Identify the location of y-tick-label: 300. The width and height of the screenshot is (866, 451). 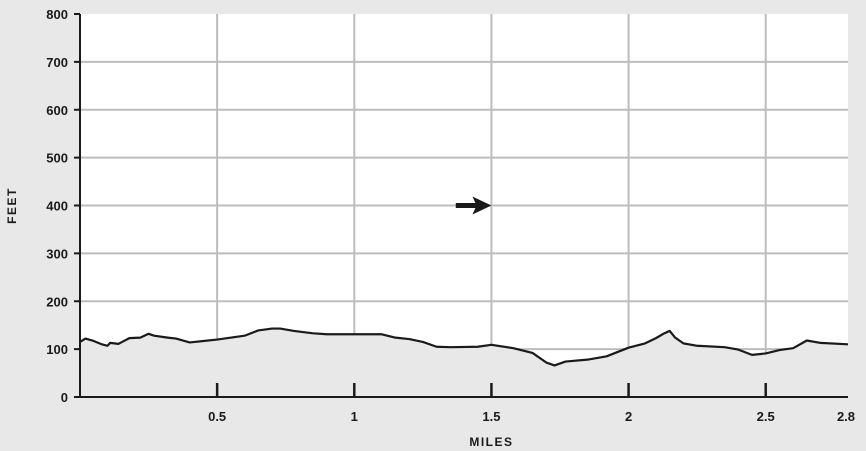
(57, 253).